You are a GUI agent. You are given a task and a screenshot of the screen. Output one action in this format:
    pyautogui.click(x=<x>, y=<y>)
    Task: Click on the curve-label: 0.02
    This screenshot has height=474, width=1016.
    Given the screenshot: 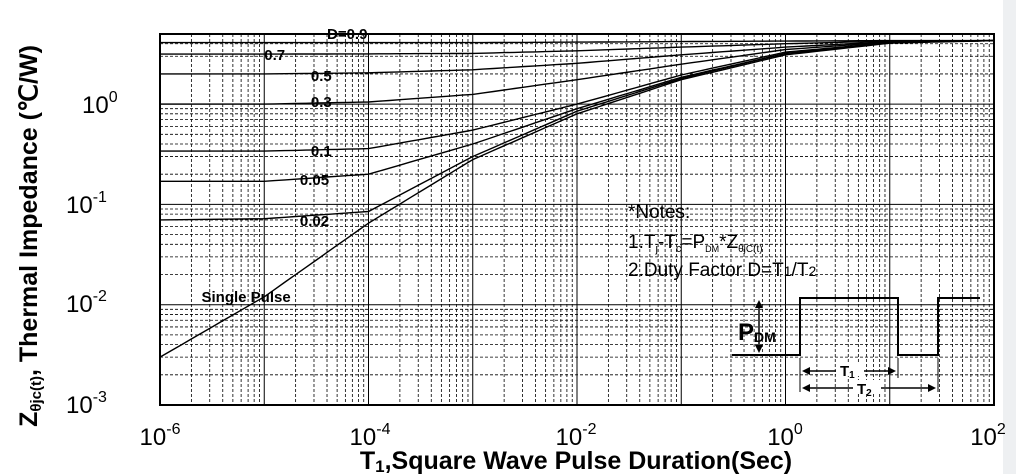 What is the action you would take?
    pyautogui.click(x=314, y=221)
    